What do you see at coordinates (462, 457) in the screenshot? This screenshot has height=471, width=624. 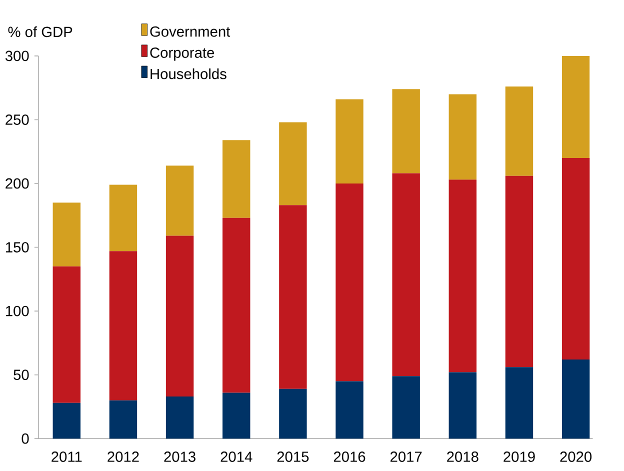 I see `x-tick-label: 2018` at bounding box center [462, 457].